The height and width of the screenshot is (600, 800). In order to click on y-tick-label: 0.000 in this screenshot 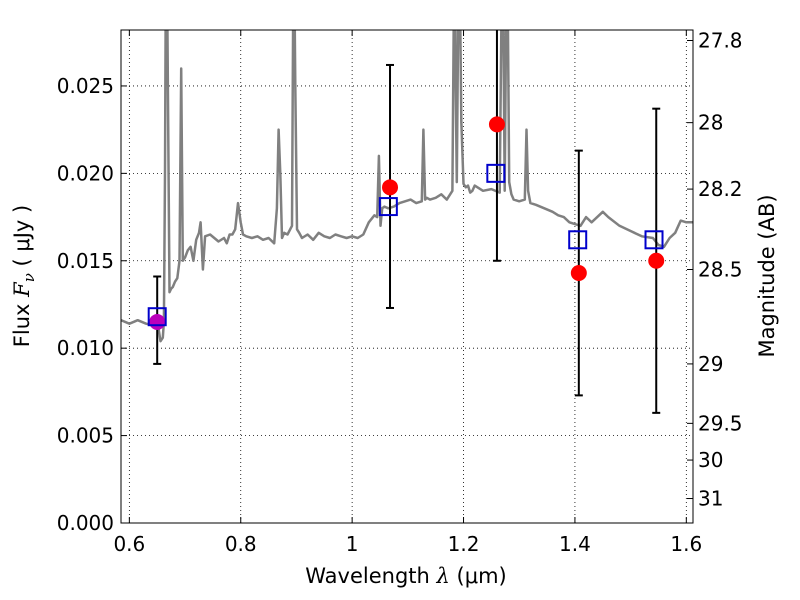, I will do `click(85, 523)`.